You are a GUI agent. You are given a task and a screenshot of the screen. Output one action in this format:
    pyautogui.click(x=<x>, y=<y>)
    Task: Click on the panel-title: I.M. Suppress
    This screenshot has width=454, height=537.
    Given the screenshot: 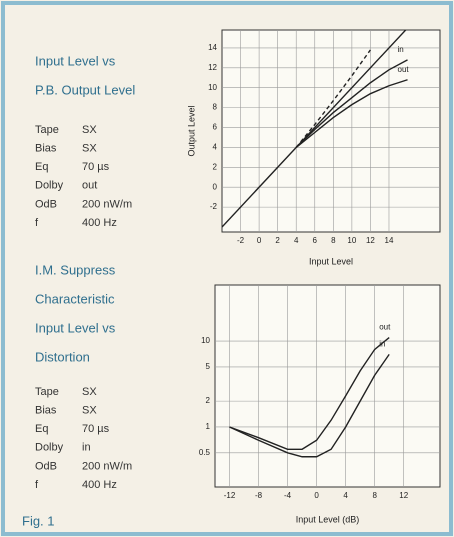 What is the action you would take?
    pyautogui.click(x=75, y=269)
    